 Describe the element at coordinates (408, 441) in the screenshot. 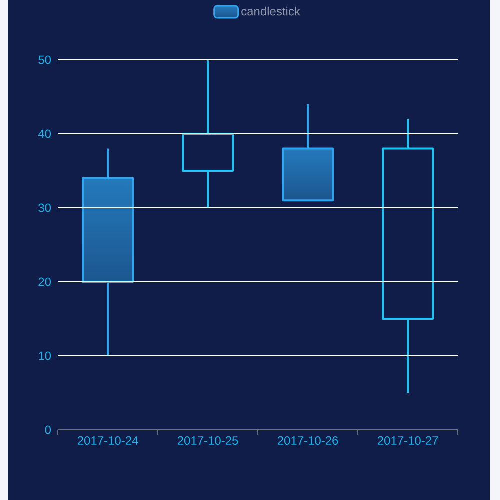

I see `x-tick-label: 2017-10-27` at that location.